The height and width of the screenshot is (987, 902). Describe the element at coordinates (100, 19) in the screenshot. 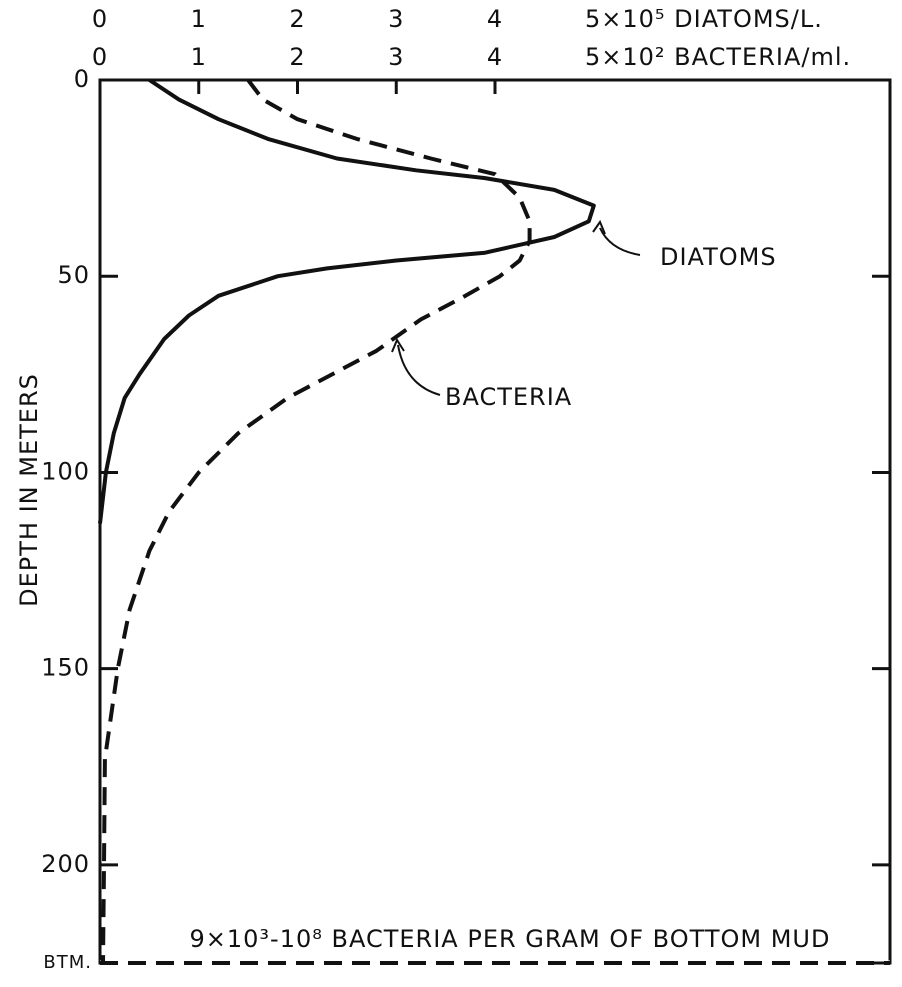

I see `xticks-label: 0` at that location.